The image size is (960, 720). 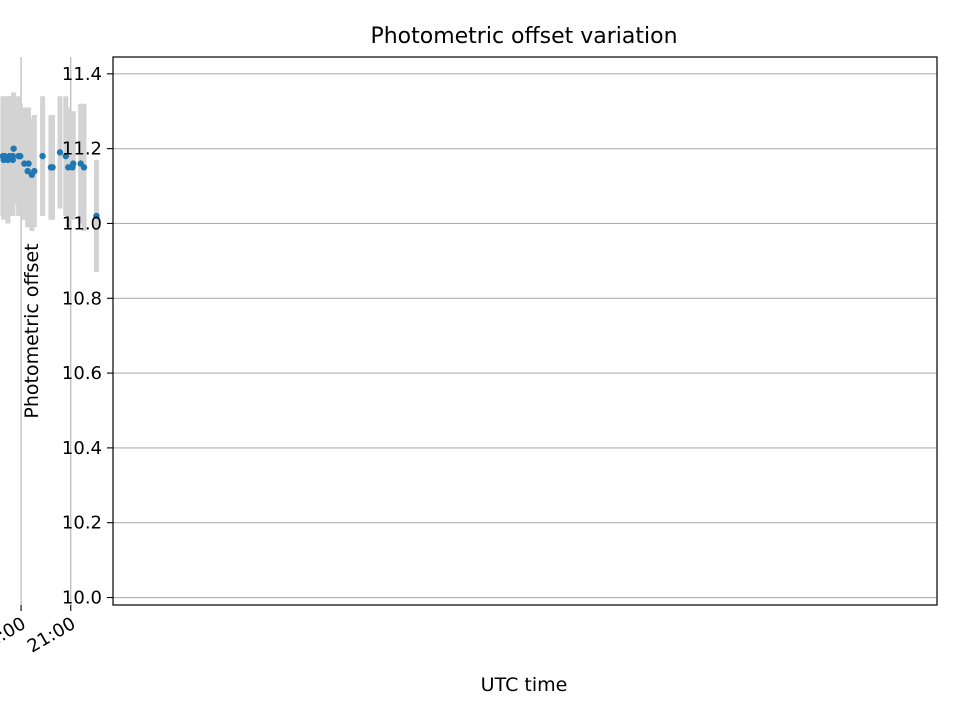 What do you see at coordinates (82, 223) in the screenshot?
I see `y-tick-label: 11.0` at bounding box center [82, 223].